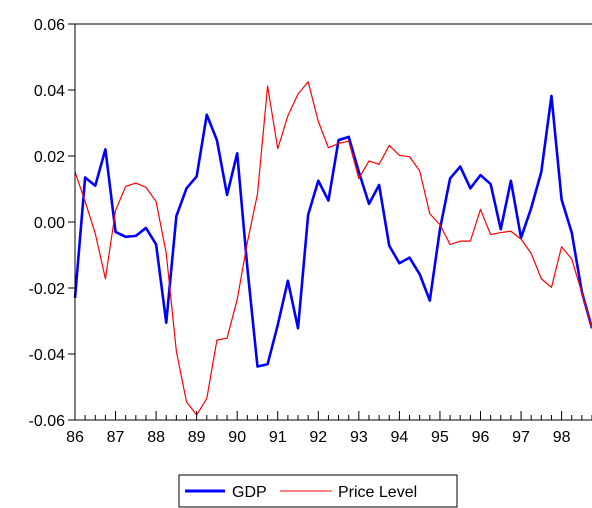 Image resolution: width=592 pixels, height=508 pixels. Describe the element at coordinates (116, 437) in the screenshot. I see `x-tick-label: 87` at that location.